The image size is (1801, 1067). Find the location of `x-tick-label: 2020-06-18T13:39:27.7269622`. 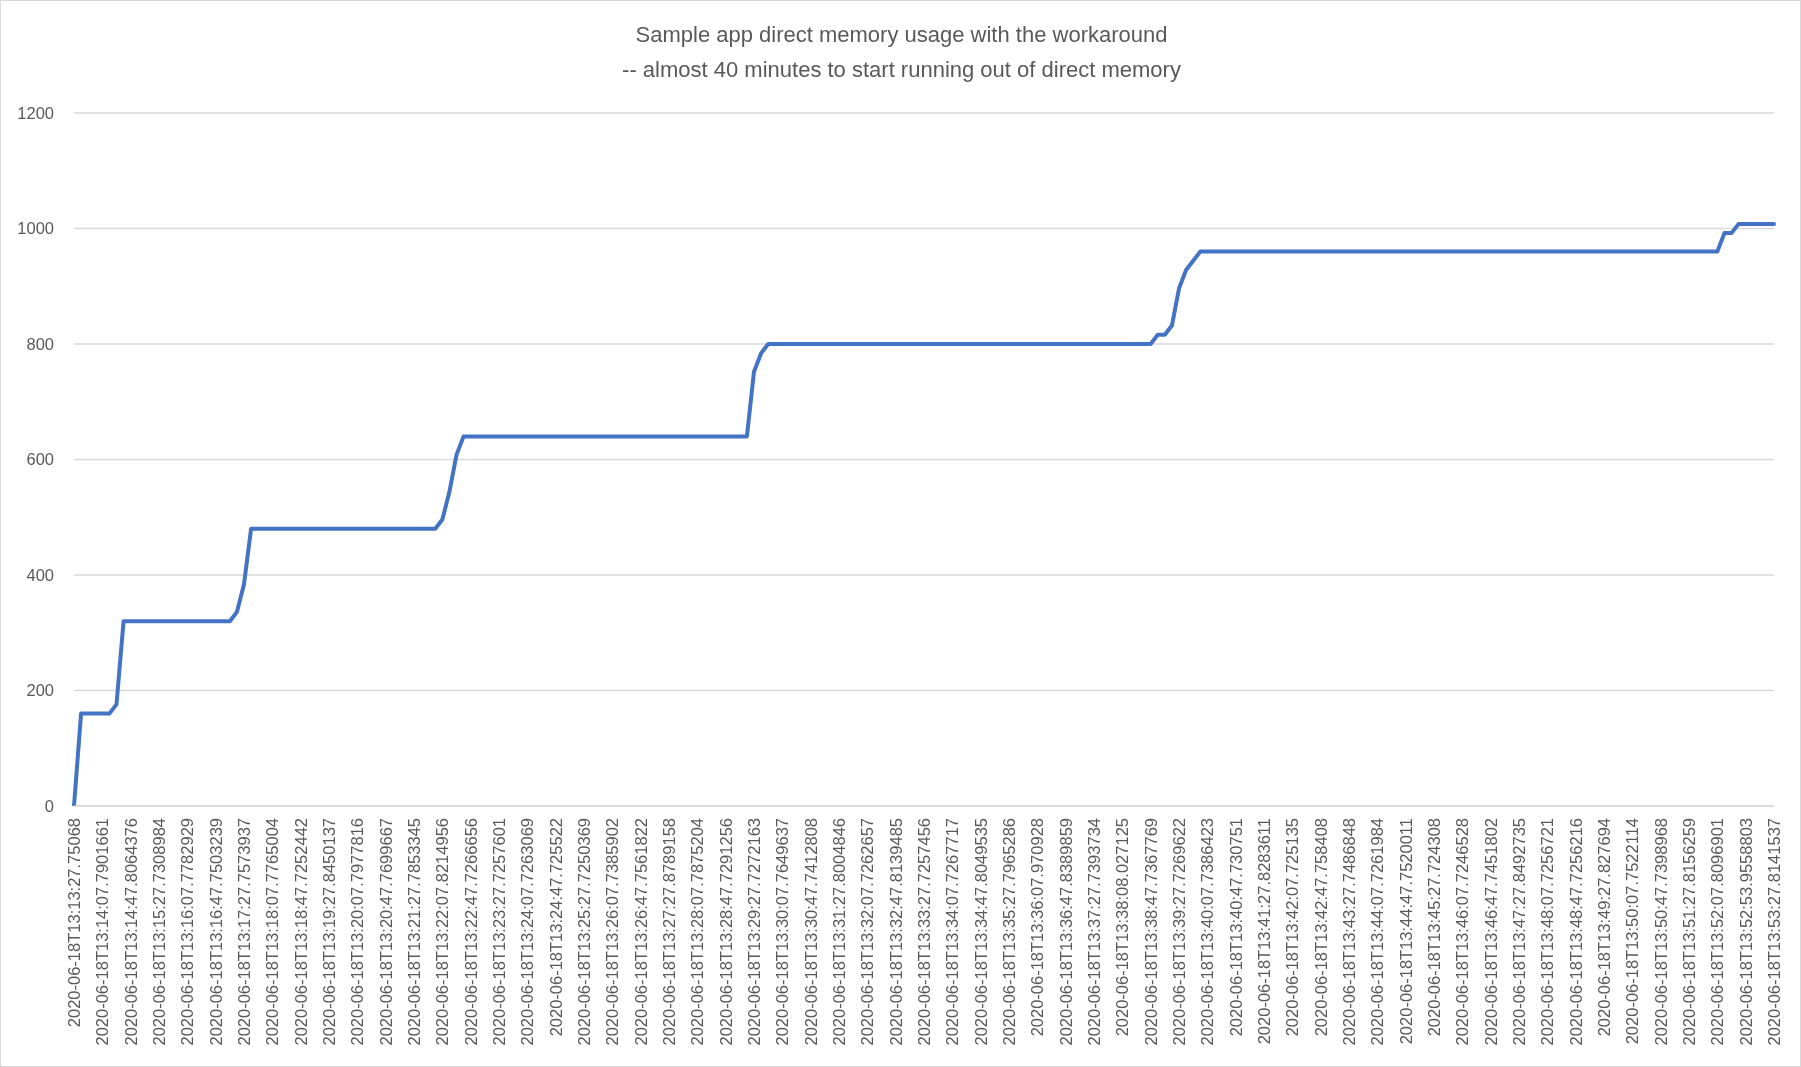

x-tick-label: 2020-06-18T13:39:27.7269622 is located at coordinates (1179, 932).